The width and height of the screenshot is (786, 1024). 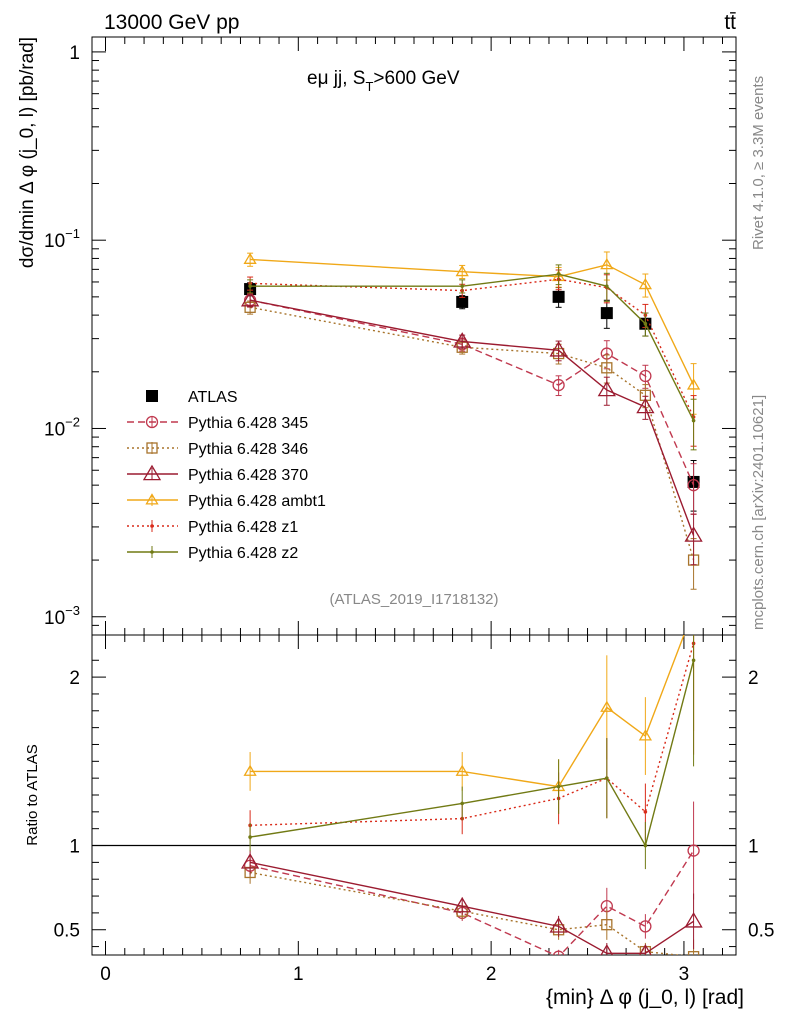 I want to click on ratio-series-pythia-6428-ambt1, so click(x=469, y=724).